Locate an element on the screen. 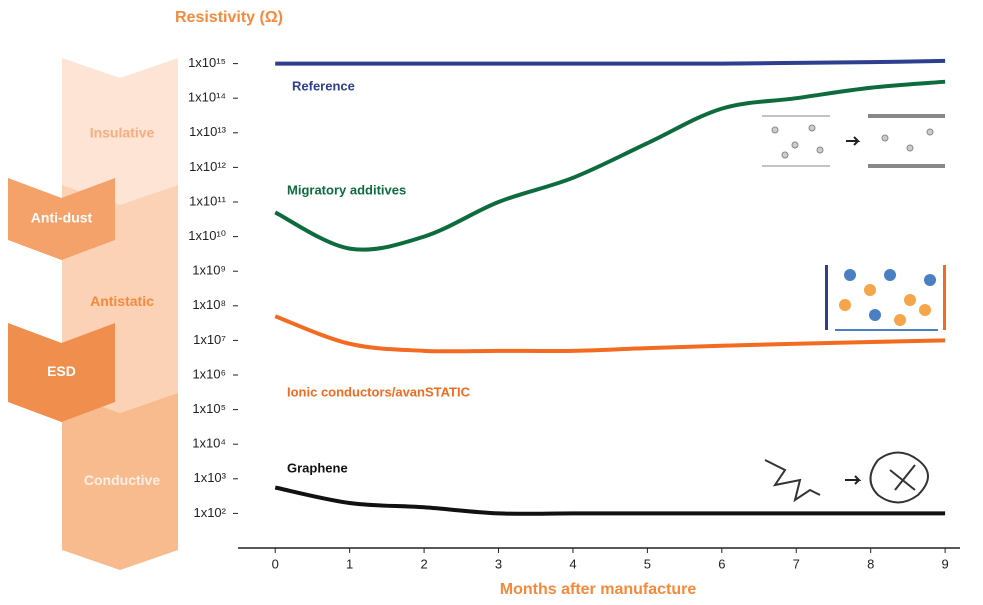  y-tick-label: 1x10¹⁵ is located at coordinates (207, 62).